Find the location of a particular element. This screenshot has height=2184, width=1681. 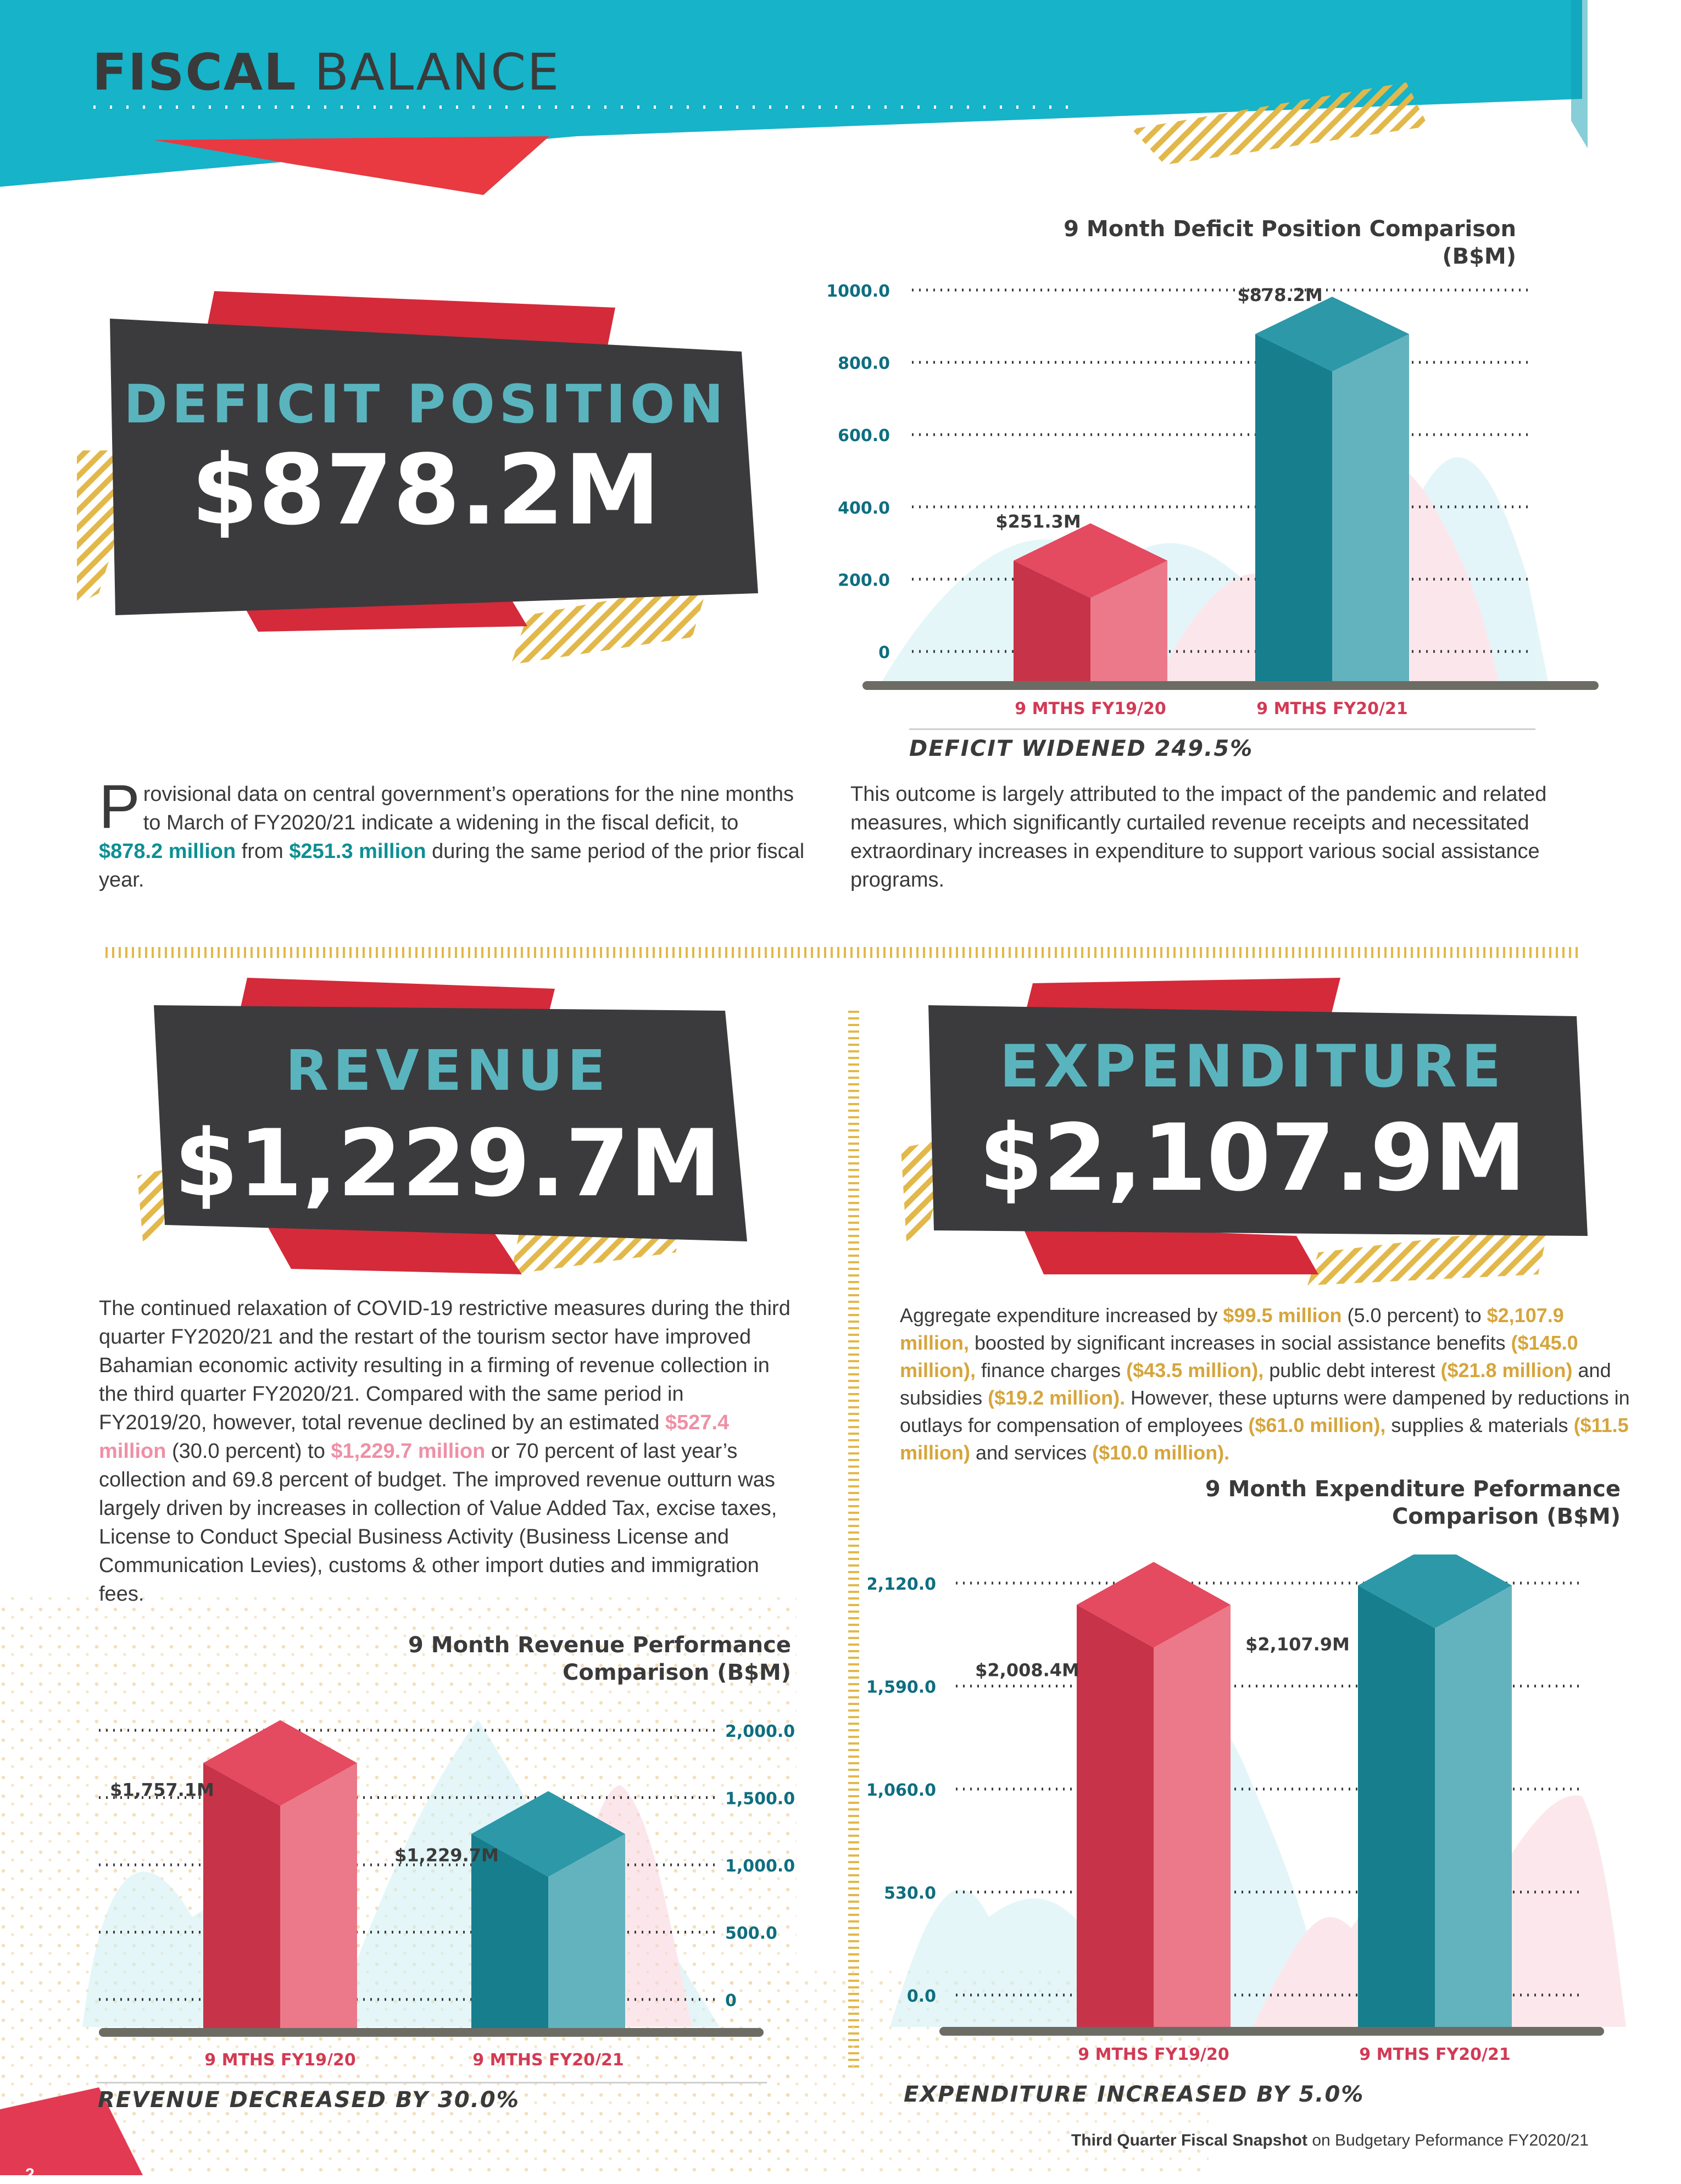

revenue-value-decline: $527.4 million is located at coordinates (415, 1437).